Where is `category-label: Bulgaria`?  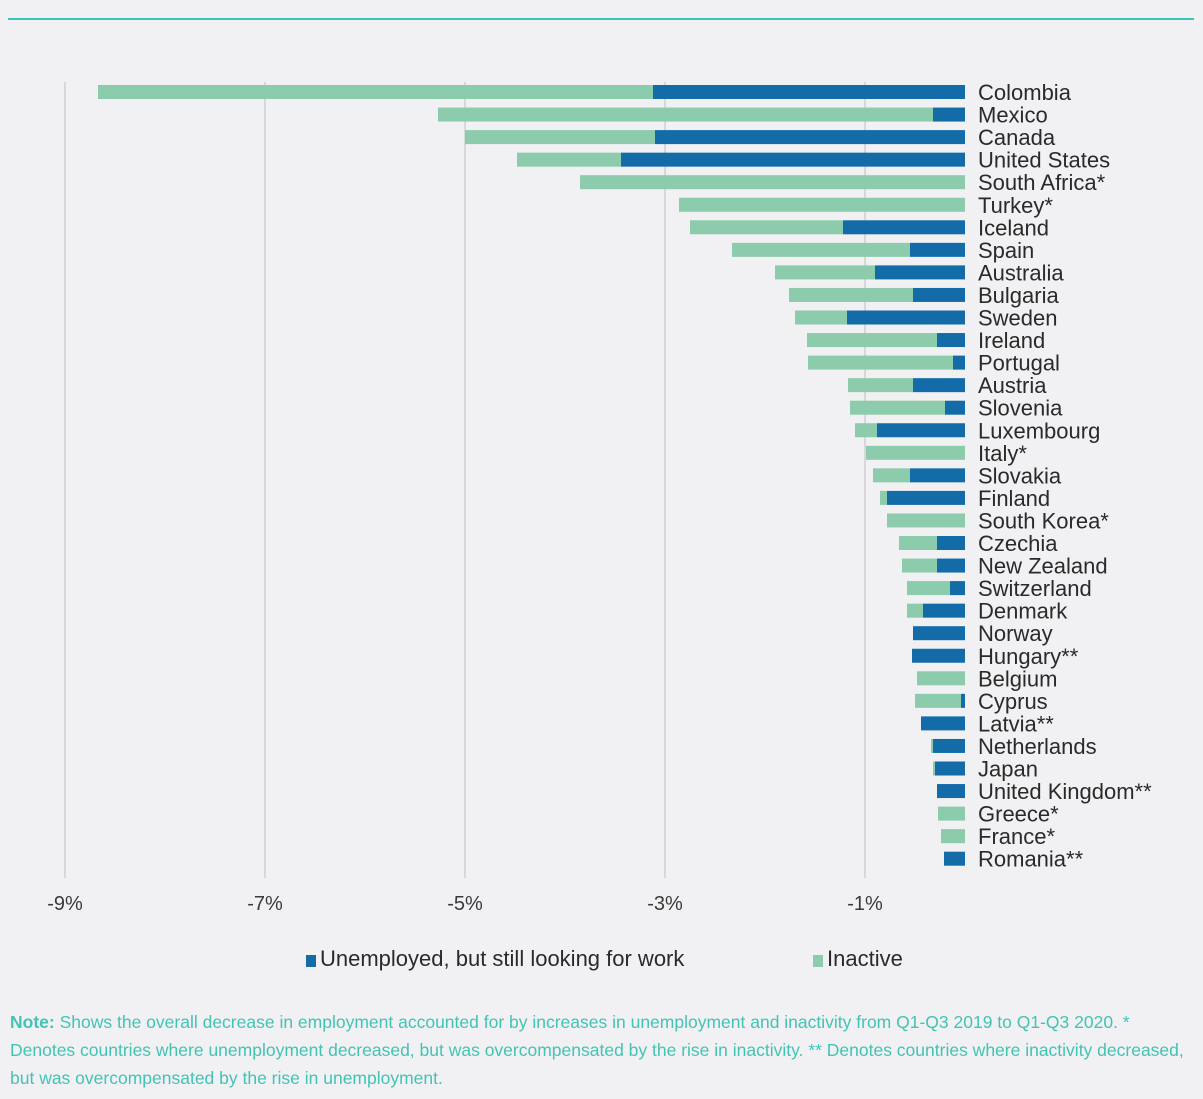
category-label: Bulgaria is located at coordinates (1018, 295).